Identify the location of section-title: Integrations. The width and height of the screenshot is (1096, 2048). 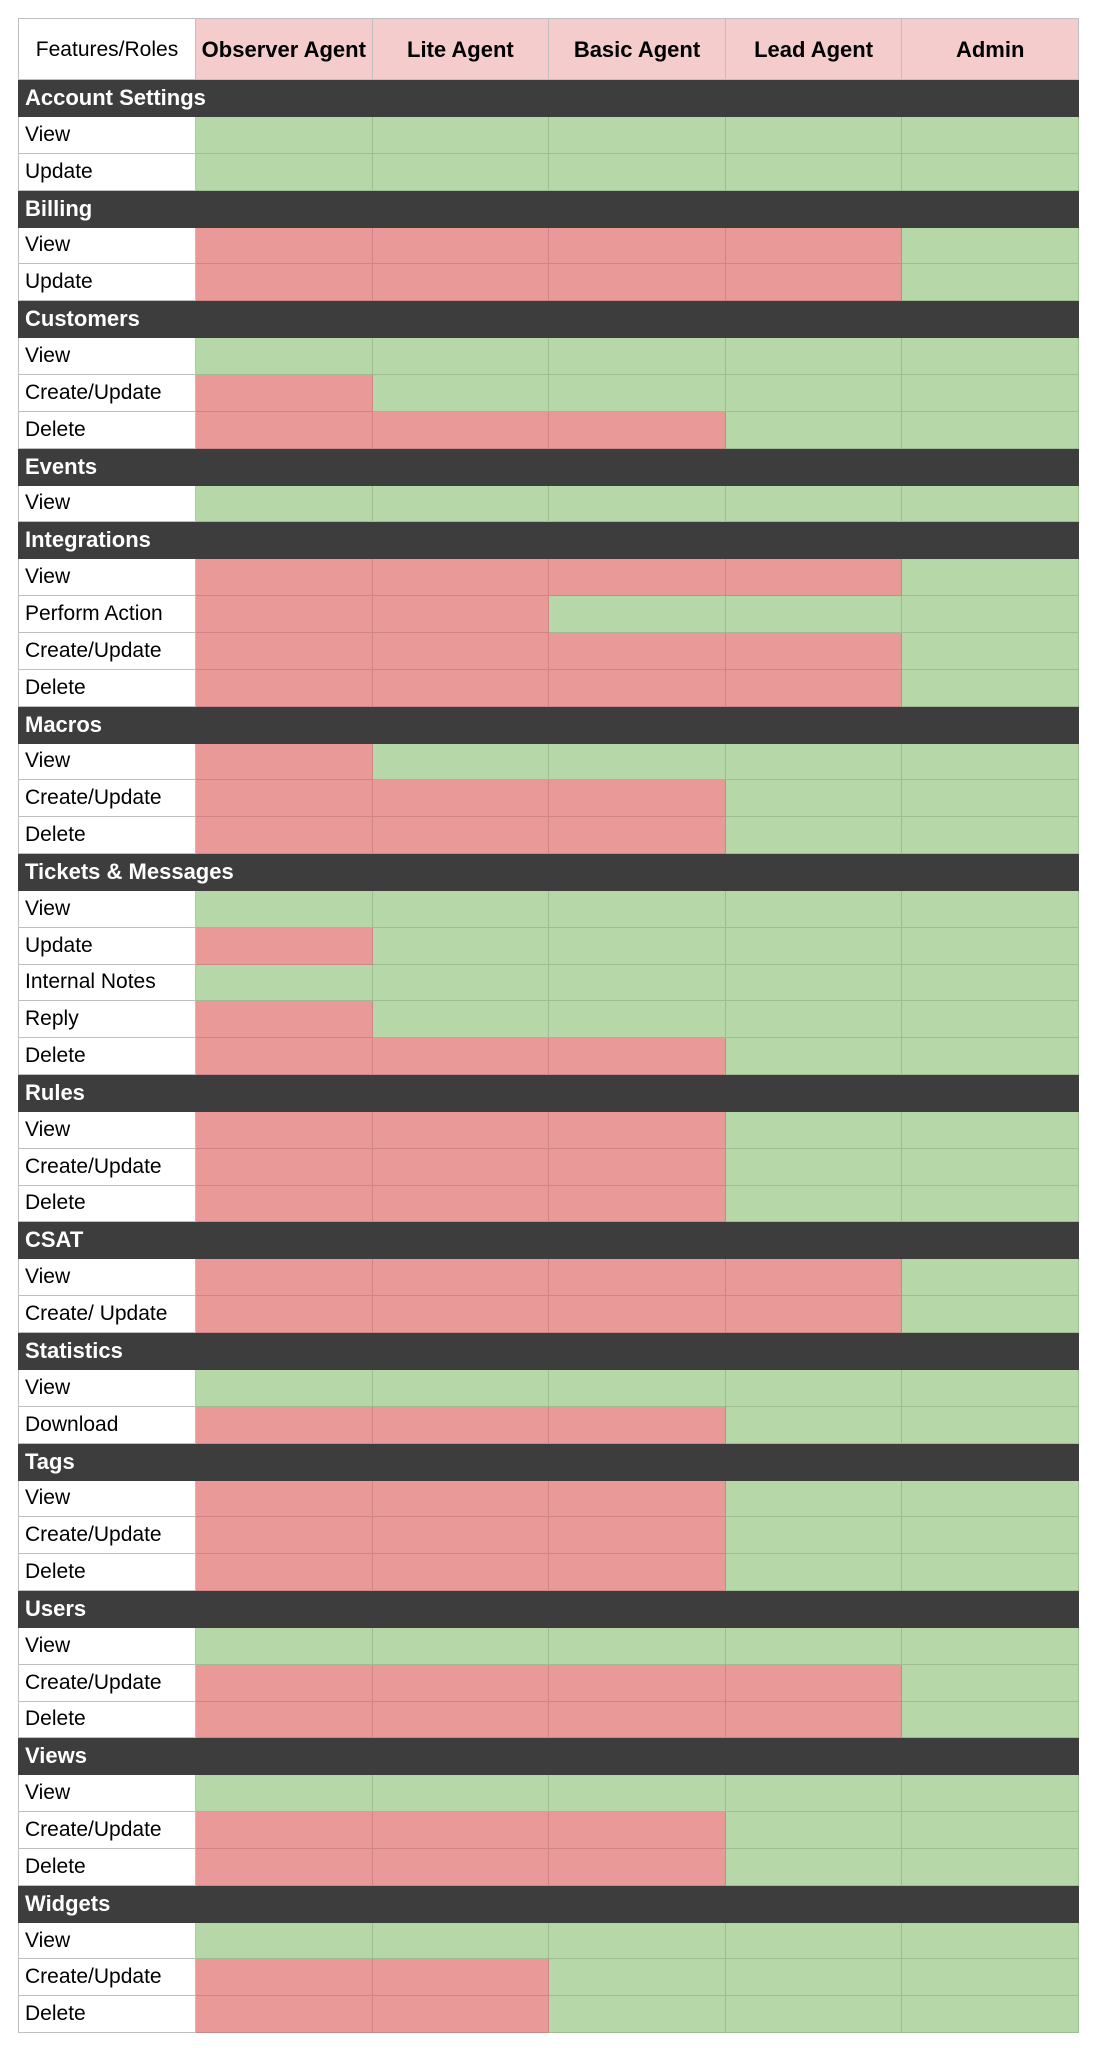
(548, 540).